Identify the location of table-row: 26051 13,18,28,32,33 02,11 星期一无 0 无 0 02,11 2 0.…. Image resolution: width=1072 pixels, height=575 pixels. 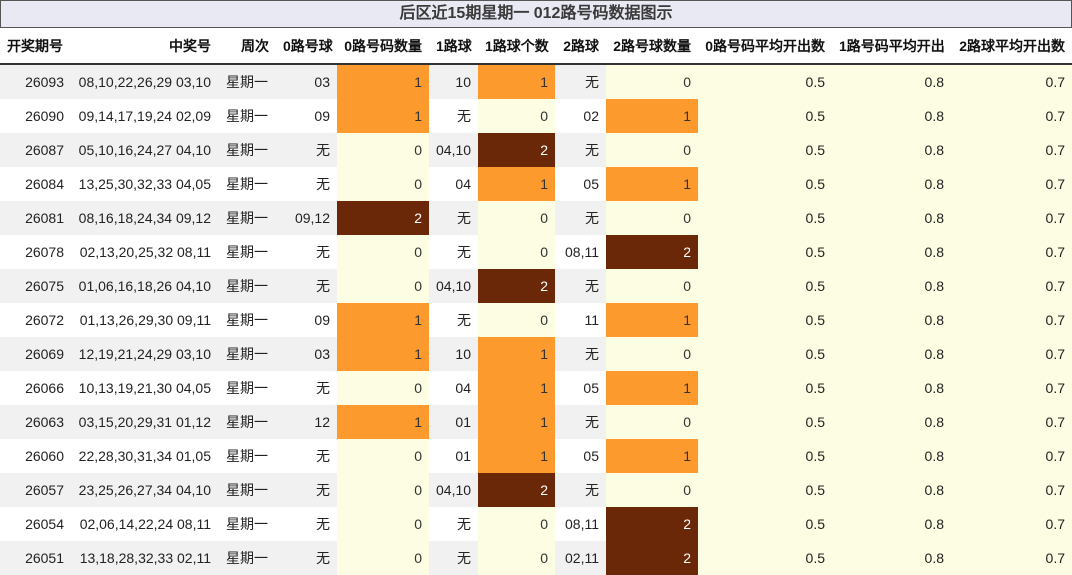
(536, 558).